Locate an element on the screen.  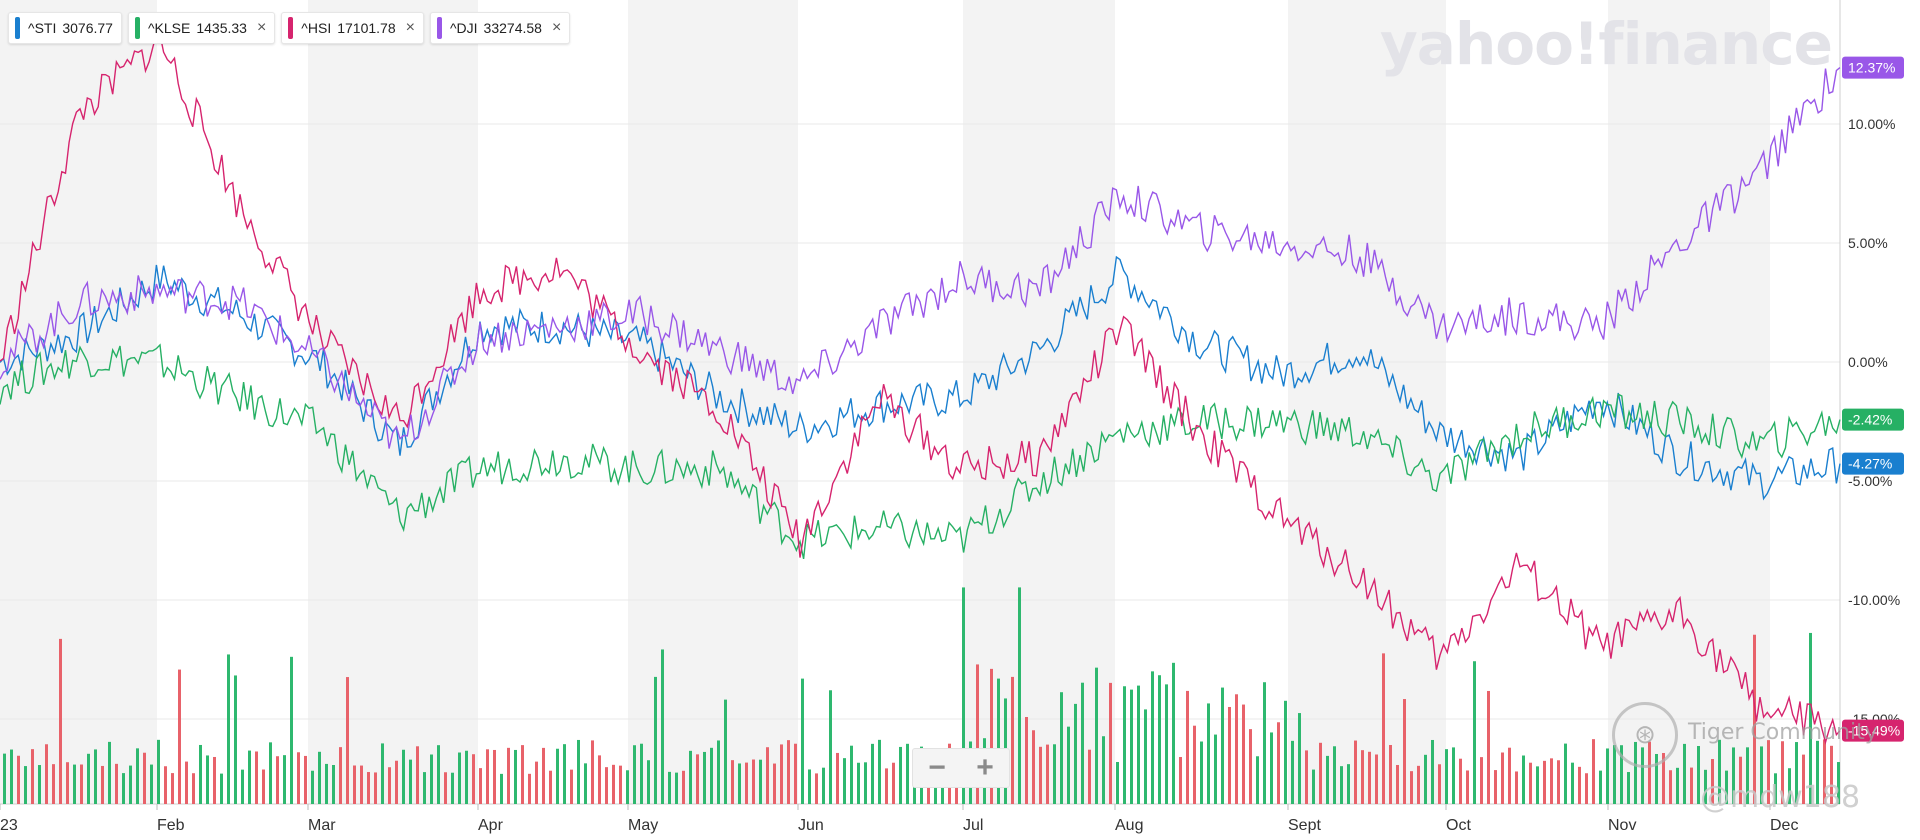
zoom-in-button: + is located at coordinates (985, 767).